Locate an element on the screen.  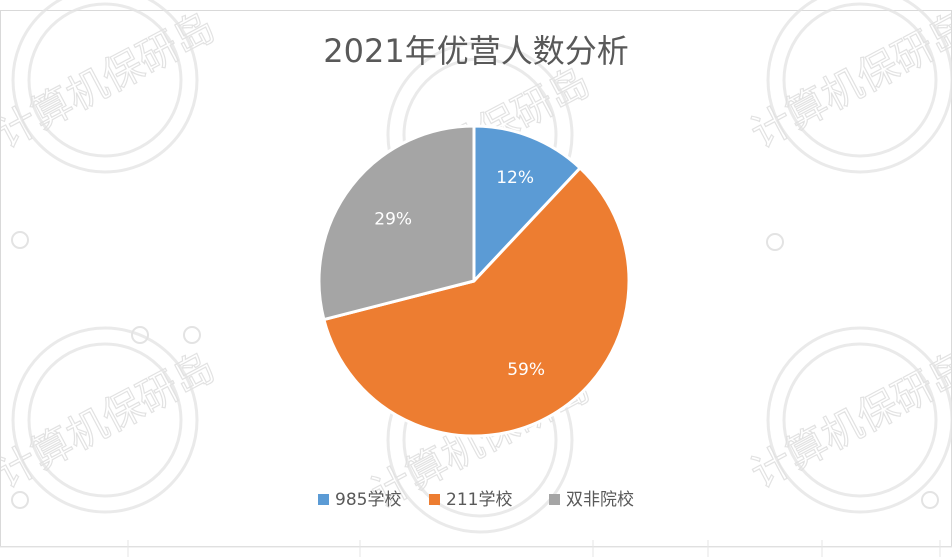
chart-legend: 985学校 211学校 双非院校 is located at coordinates (476, 500).